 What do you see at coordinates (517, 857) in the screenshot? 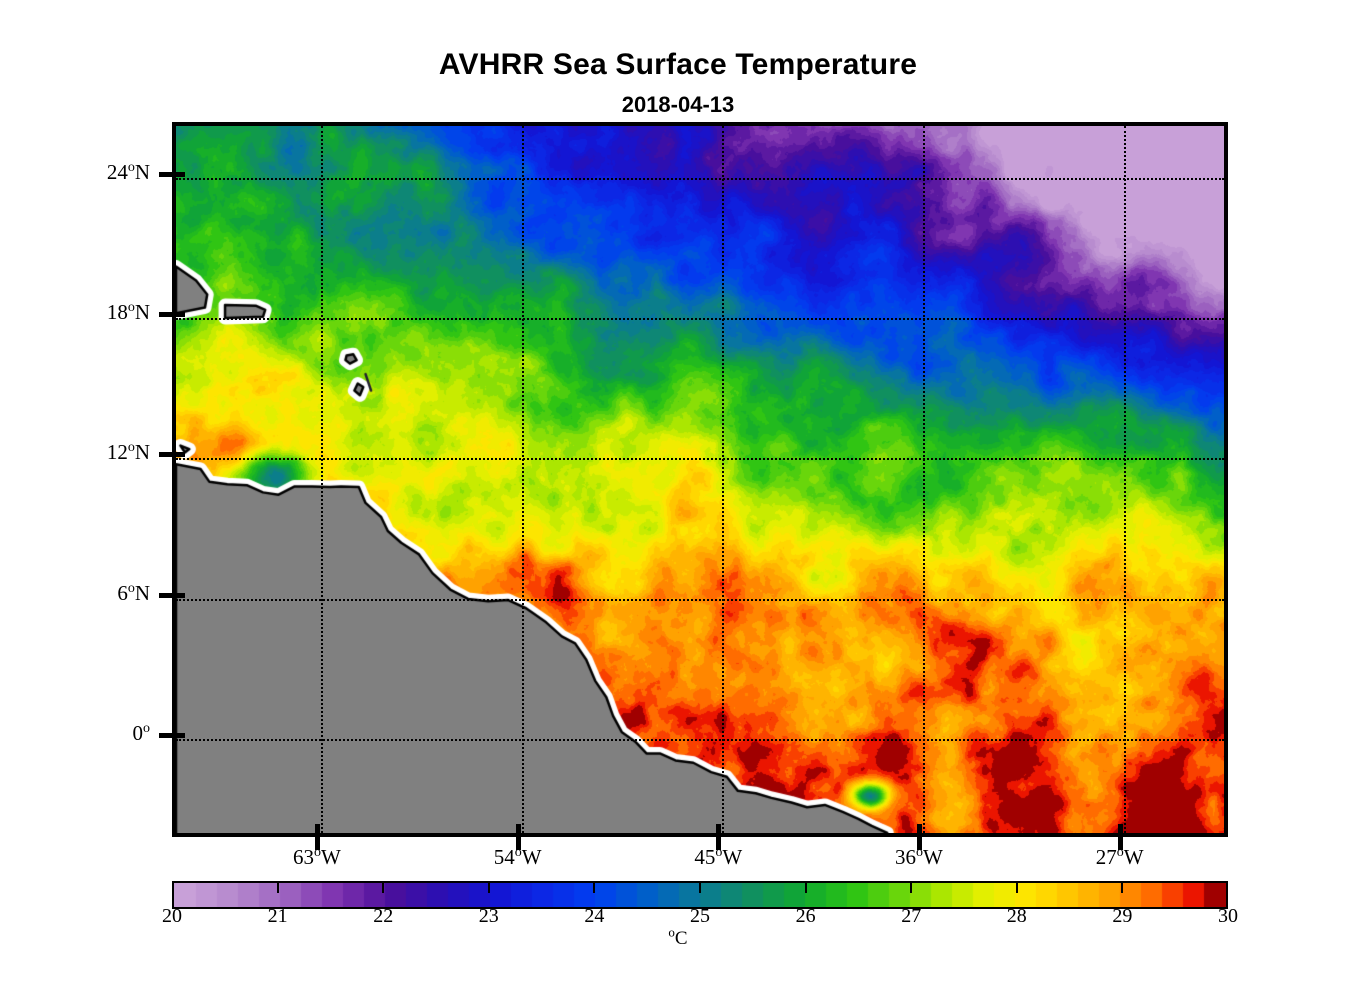
I see `x-tick-label-54°W: 54oW` at bounding box center [517, 857].